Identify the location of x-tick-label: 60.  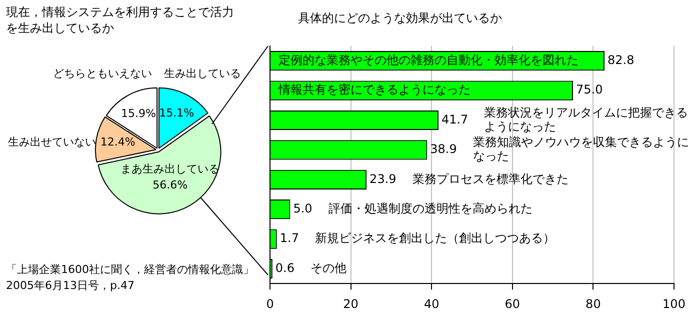
(512, 303).